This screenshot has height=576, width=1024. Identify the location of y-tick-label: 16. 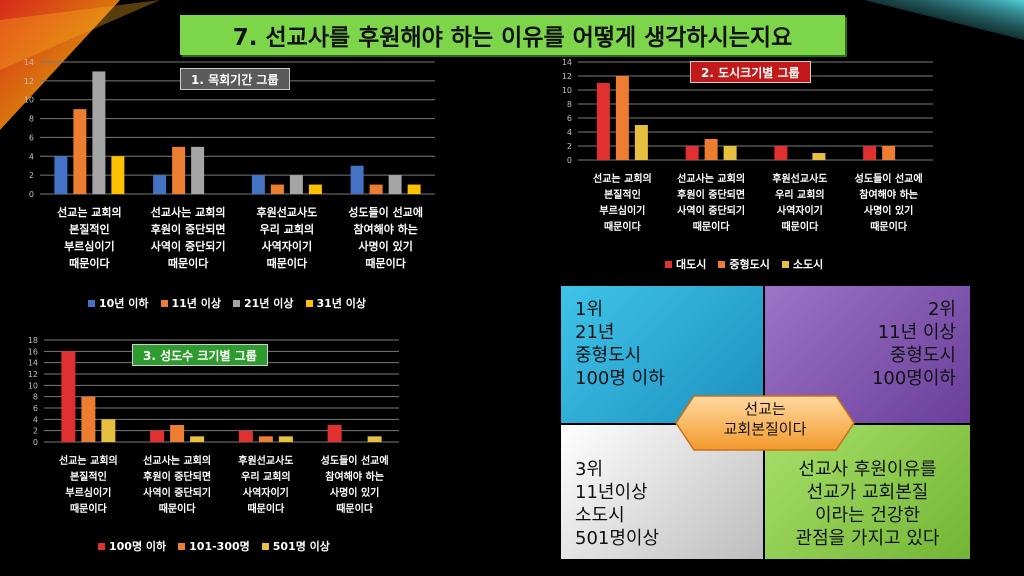
(33, 351).